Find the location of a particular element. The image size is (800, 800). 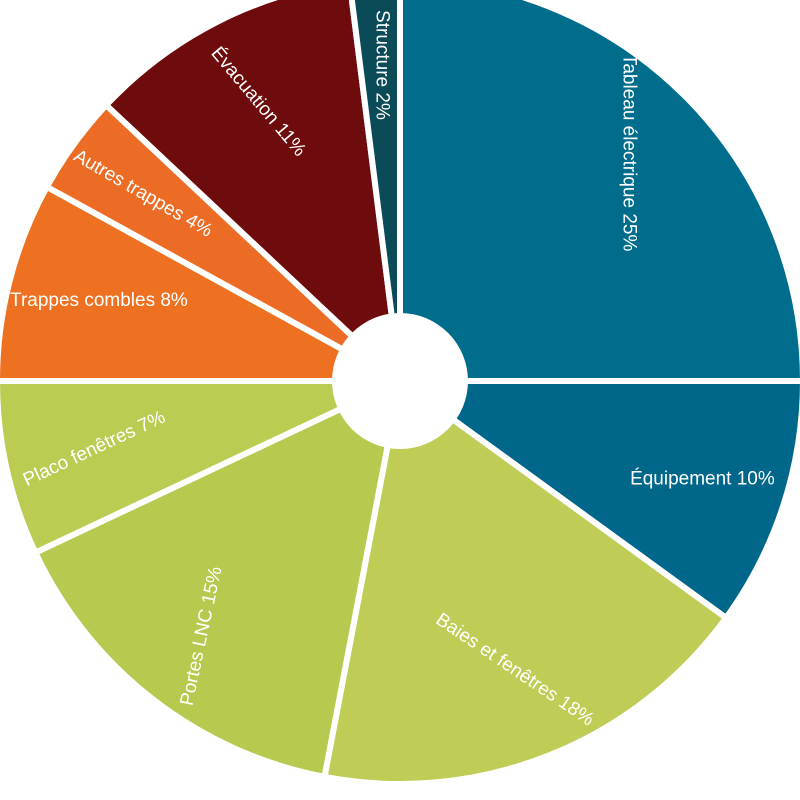

donut-hole is located at coordinates (400, 381).